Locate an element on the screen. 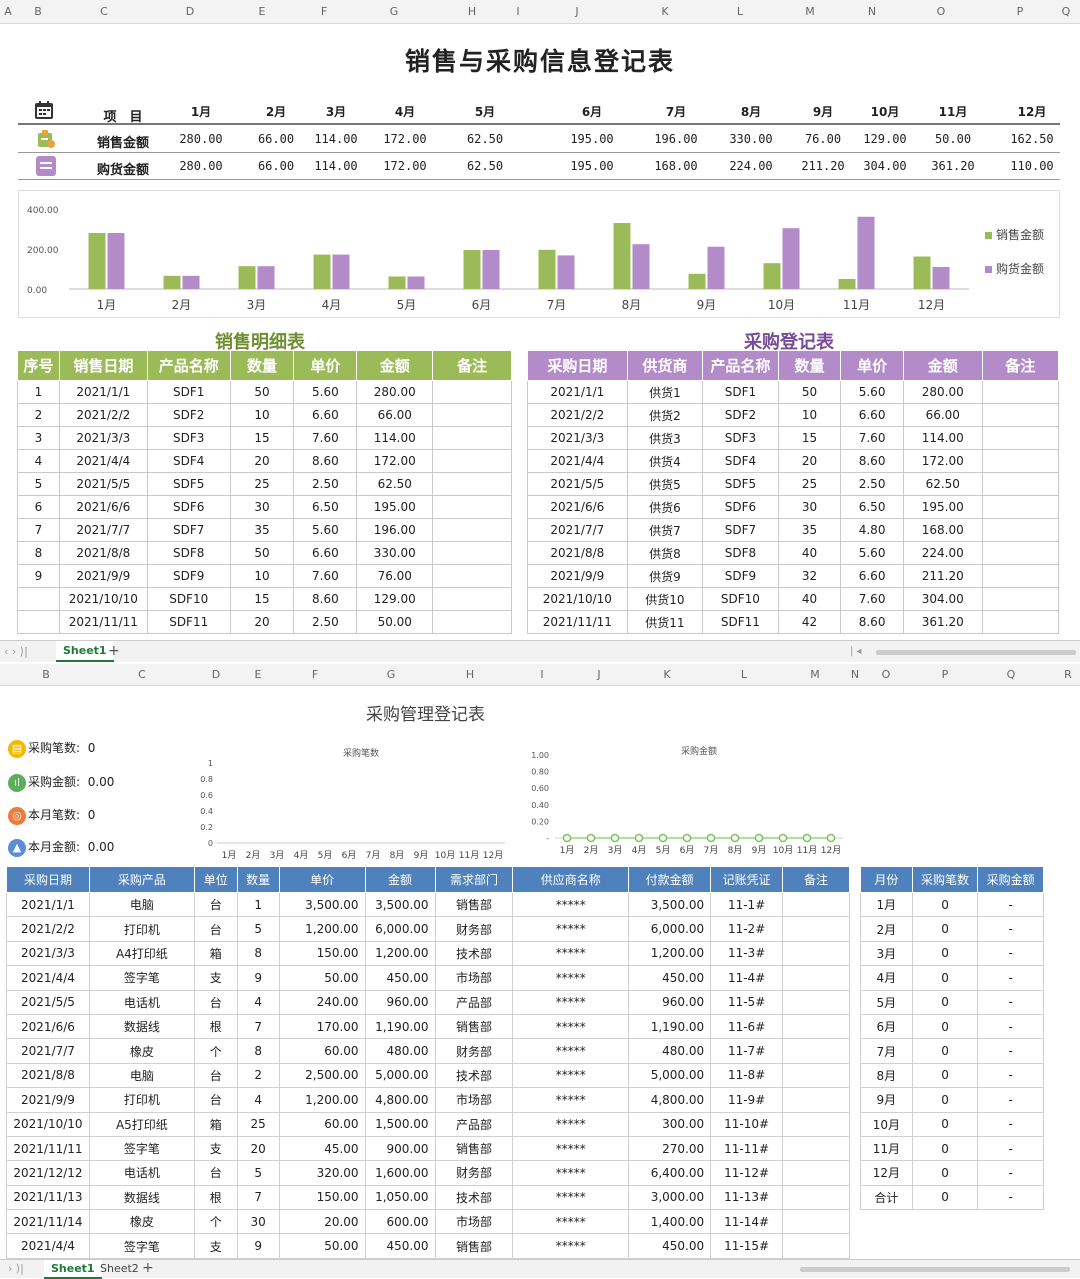 This screenshot has height=1279, width=1080. month-header: 12月 is located at coordinates (1032, 112).